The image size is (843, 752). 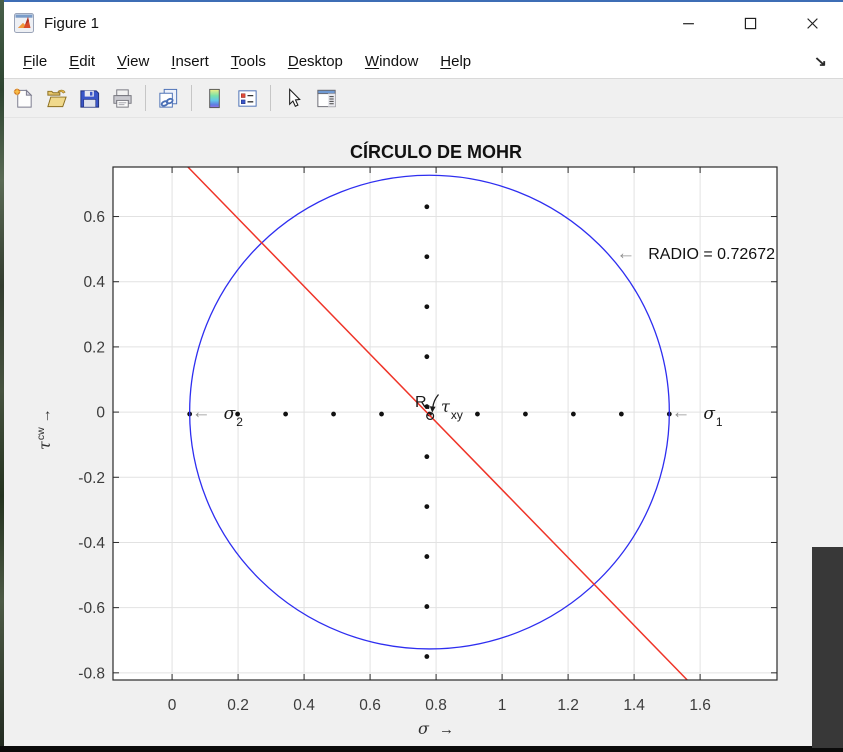 I want to click on svg-text: -0.4, so click(x=91, y=543).